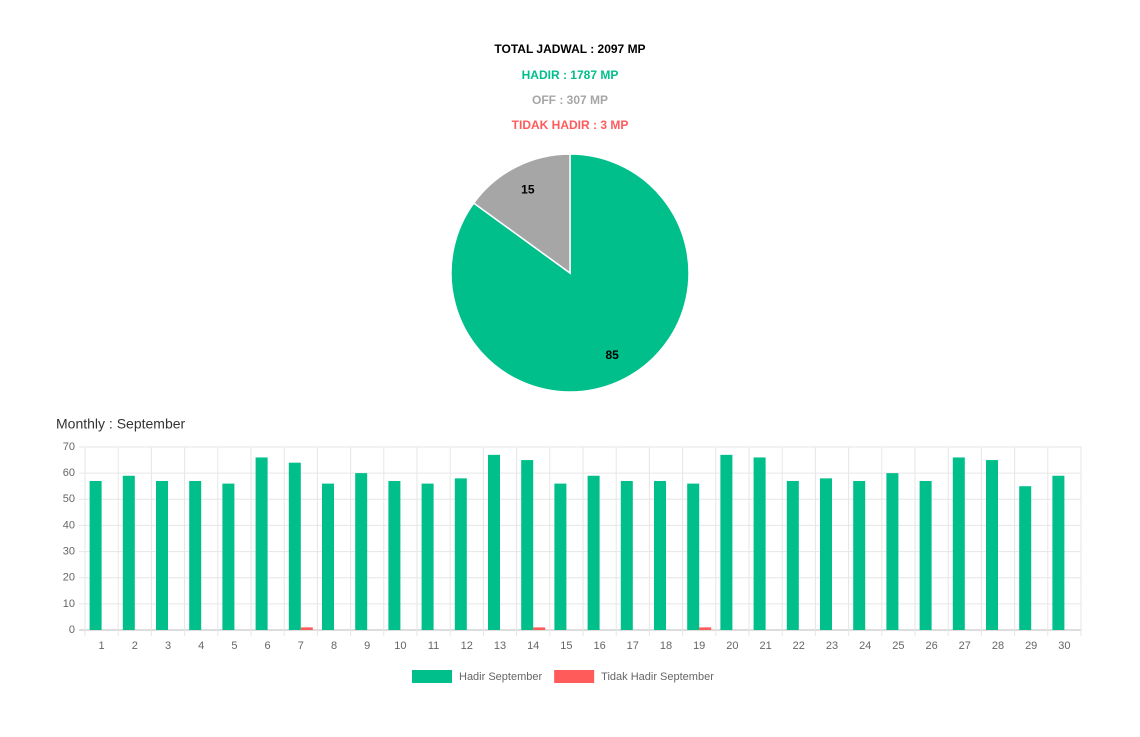 The height and width of the screenshot is (737, 1140). Describe the element at coordinates (69, 604) in the screenshot. I see `y-tick-label: 10` at that location.